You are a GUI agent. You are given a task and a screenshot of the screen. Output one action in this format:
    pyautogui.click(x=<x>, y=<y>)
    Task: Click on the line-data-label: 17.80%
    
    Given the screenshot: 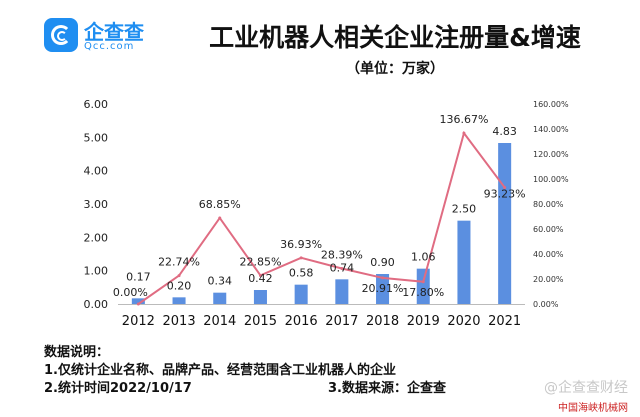 What is the action you would take?
    pyautogui.click(x=423, y=292)
    